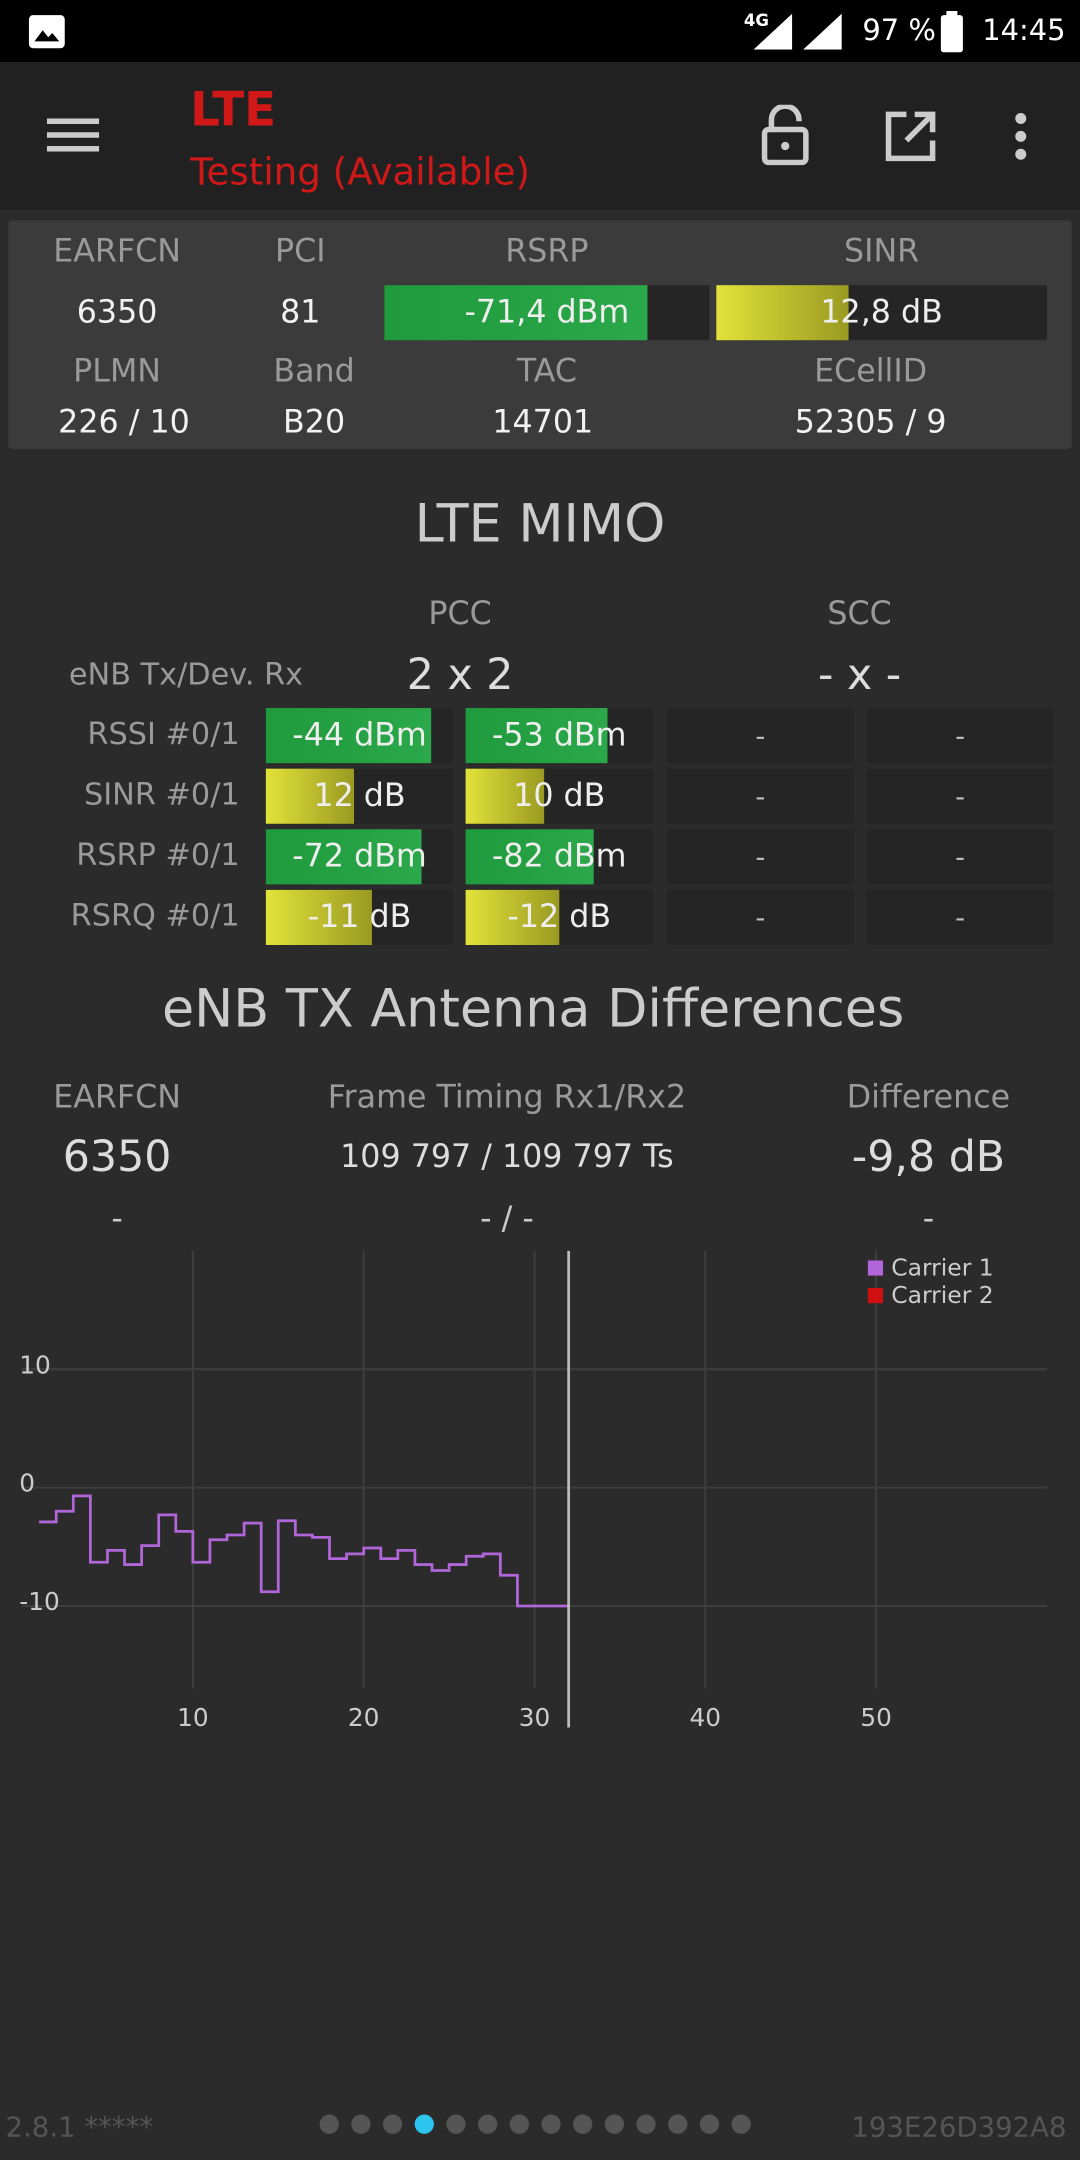  I want to click on header: SINR, so click(882, 252).